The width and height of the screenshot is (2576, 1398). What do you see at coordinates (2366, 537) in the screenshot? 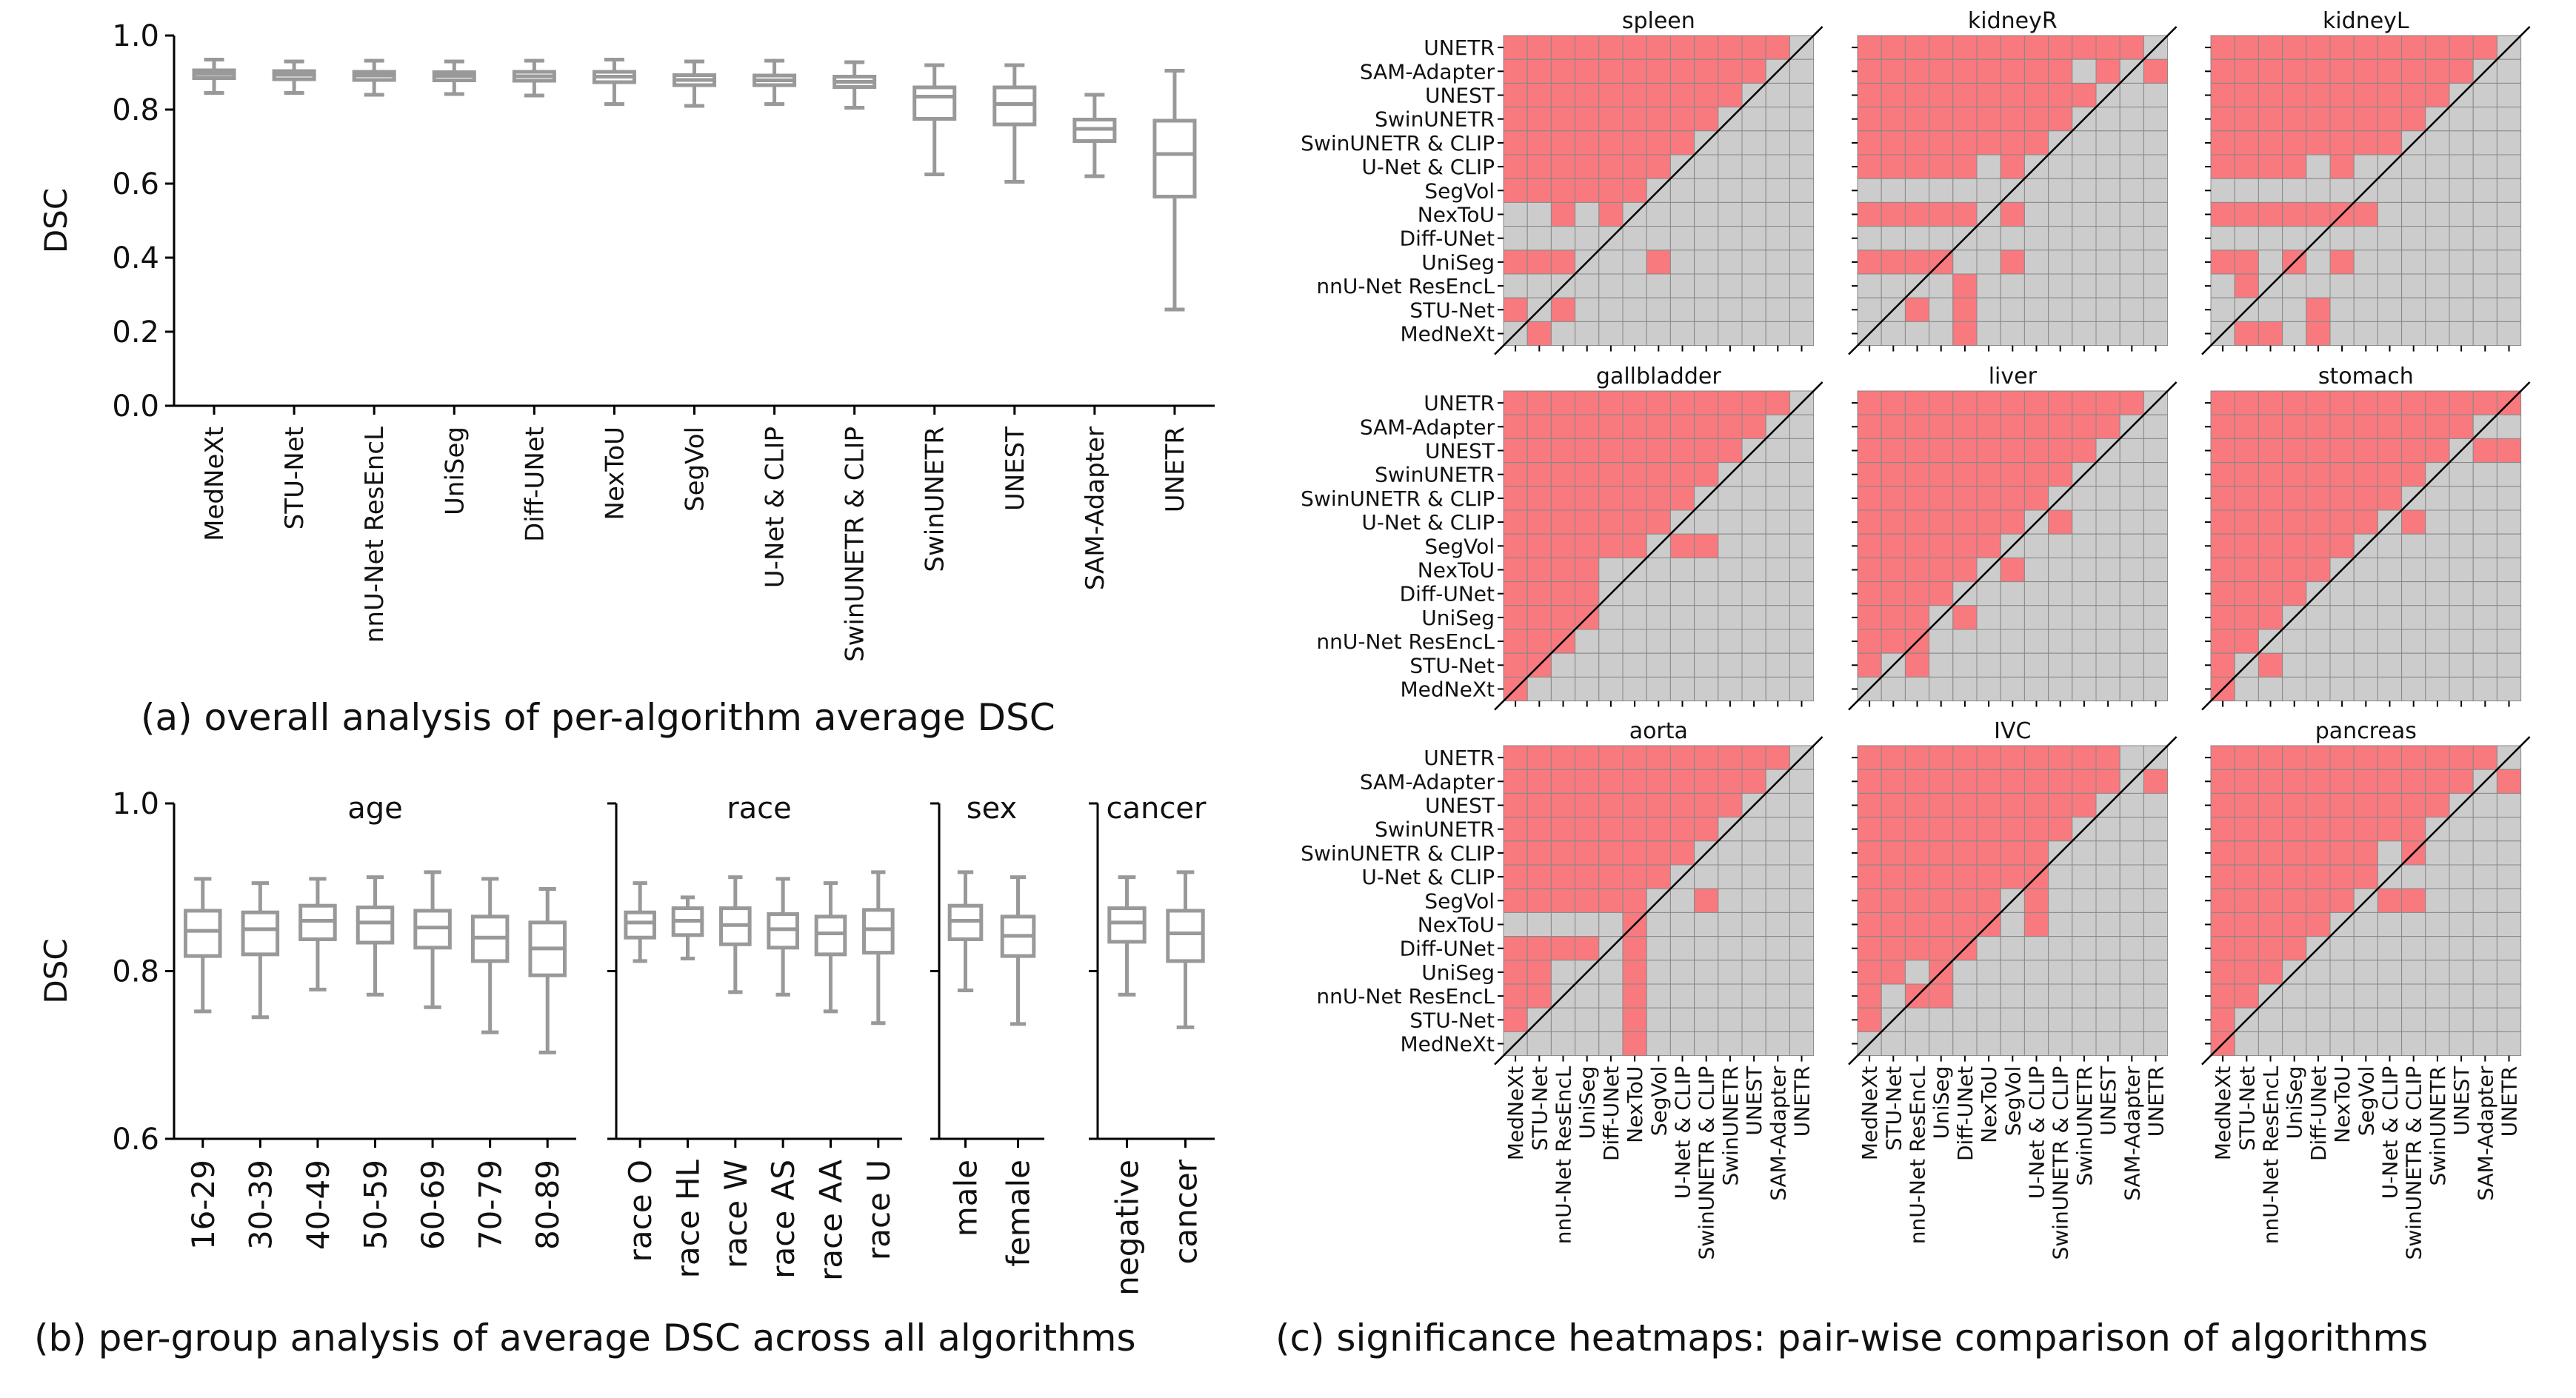
I see `heatmap-stomach: stomach` at bounding box center [2366, 537].